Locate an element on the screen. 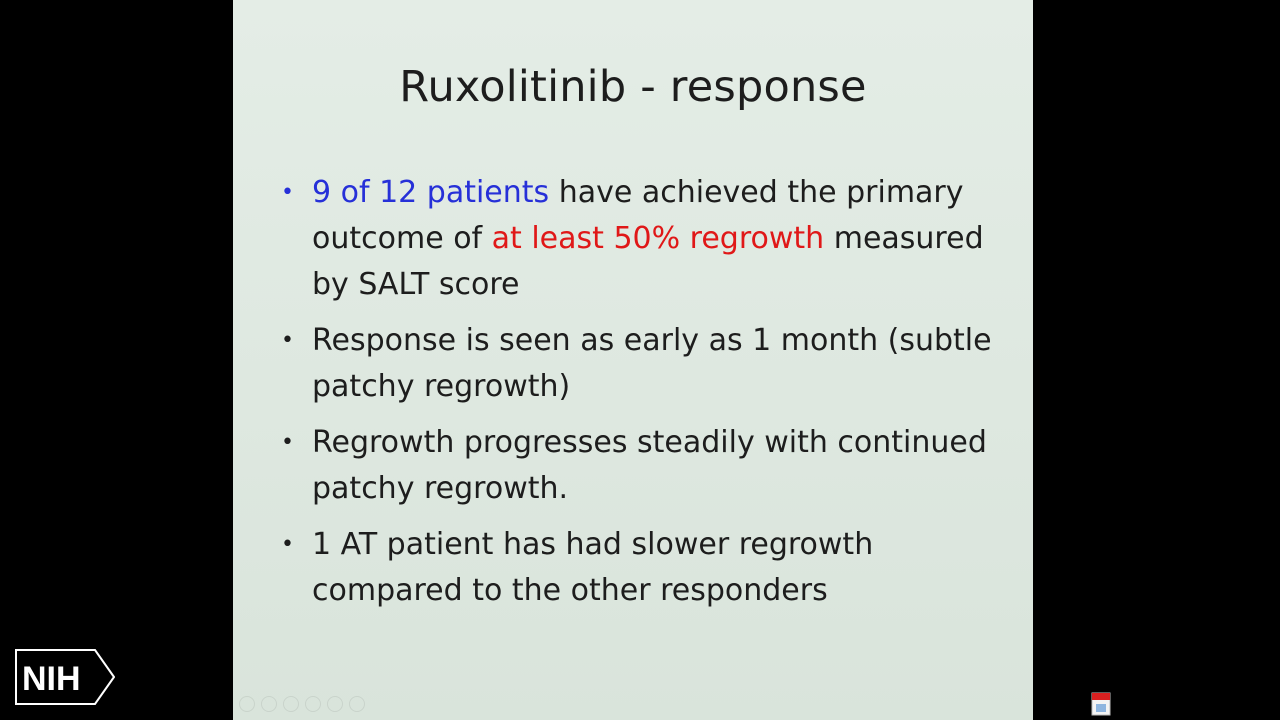 This screenshot has width=1280, height=720. pen-icon is located at coordinates (291, 704).